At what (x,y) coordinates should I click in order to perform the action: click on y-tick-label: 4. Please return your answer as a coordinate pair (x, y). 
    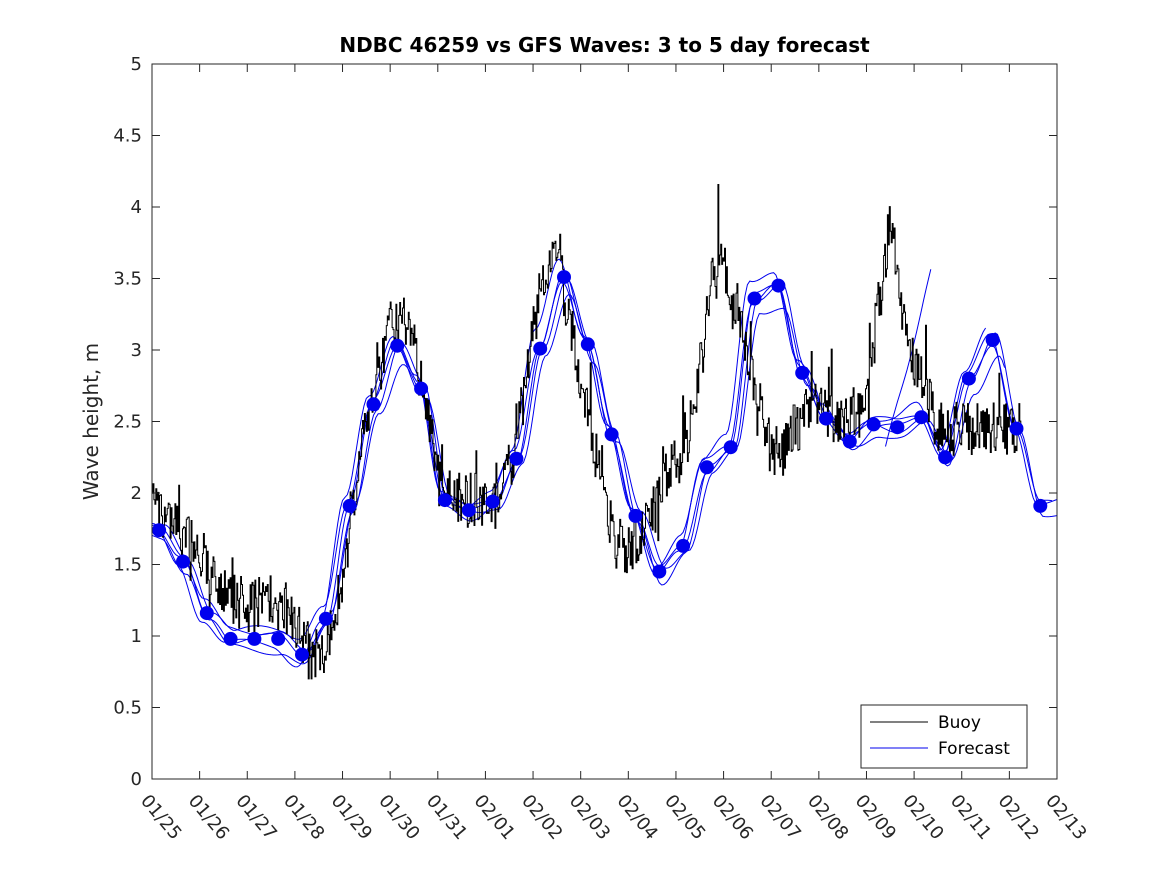
    Looking at the image, I should click on (136, 207).